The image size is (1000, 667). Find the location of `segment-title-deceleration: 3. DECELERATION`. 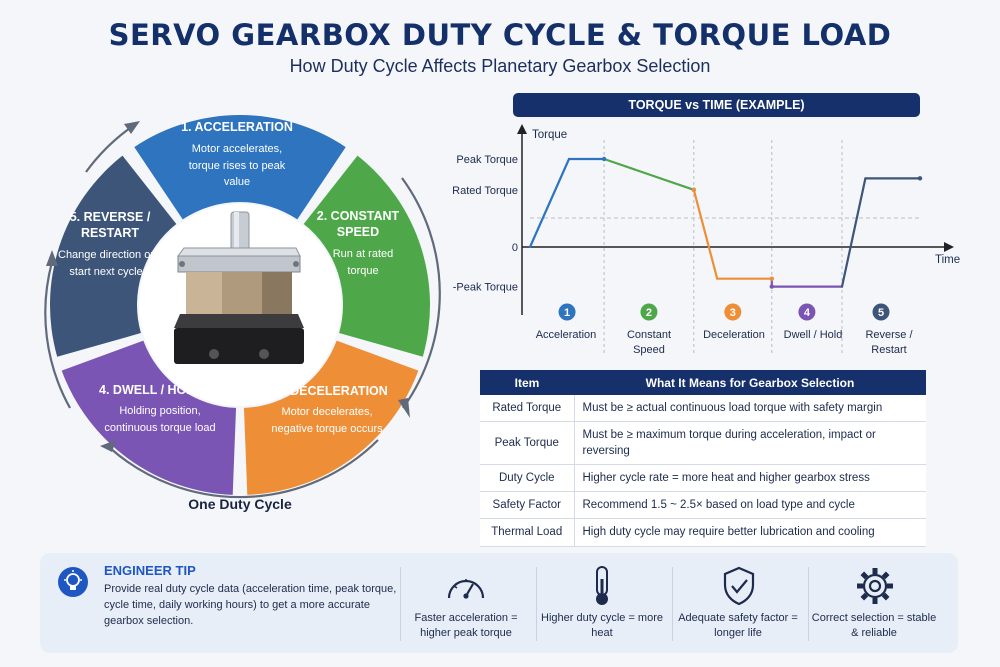

segment-title-deceleration: 3. DECELERATION is located at coordinates (332, 391).